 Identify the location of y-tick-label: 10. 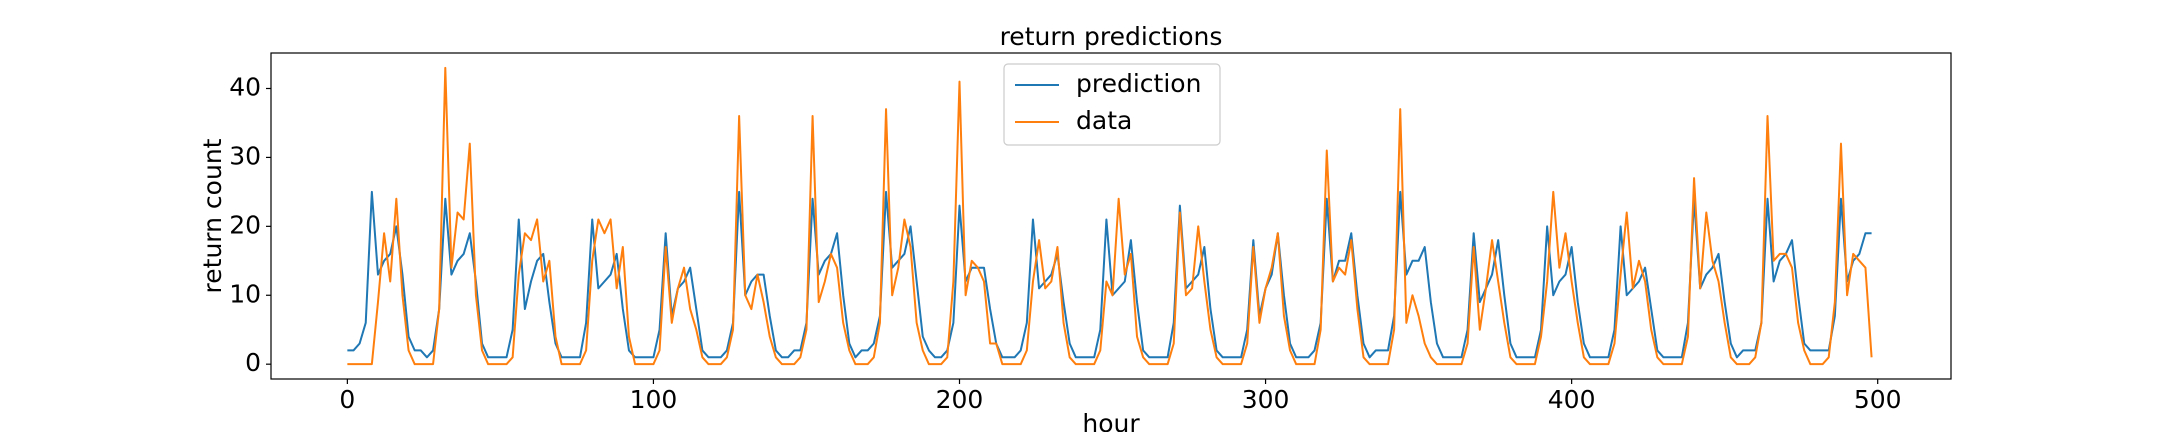
(245, 293).